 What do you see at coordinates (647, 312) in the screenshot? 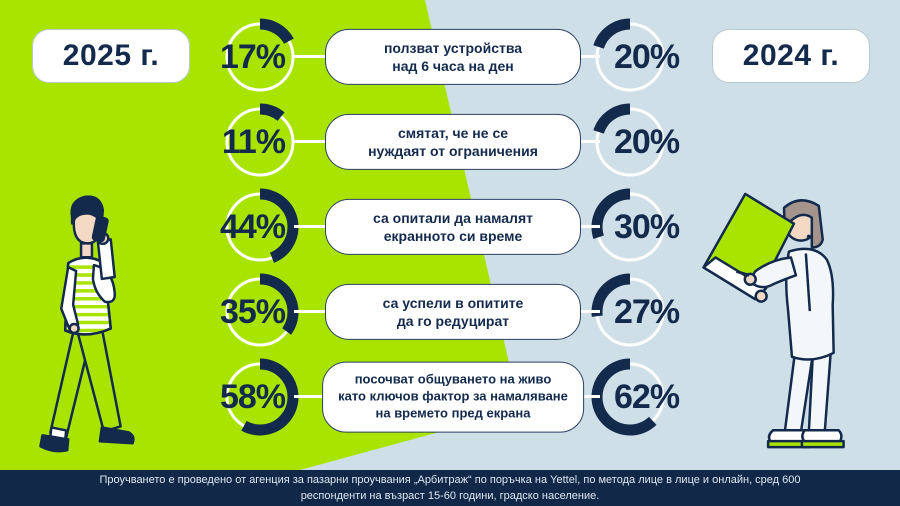
I see `percentage-2024: 27%` at bounding box center [647, 312].